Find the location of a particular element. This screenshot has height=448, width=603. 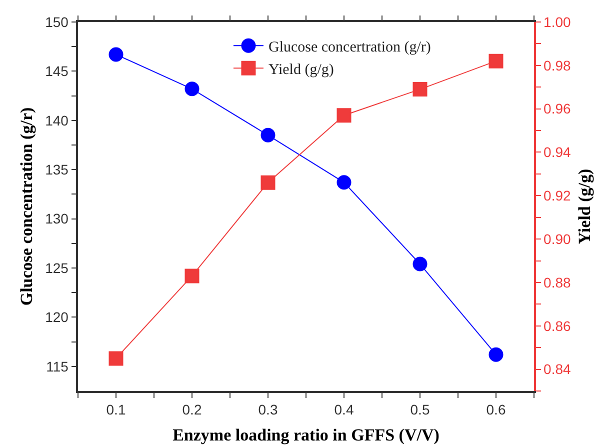

x-tick-label: 0.1 is located at coordinates (116, 410).